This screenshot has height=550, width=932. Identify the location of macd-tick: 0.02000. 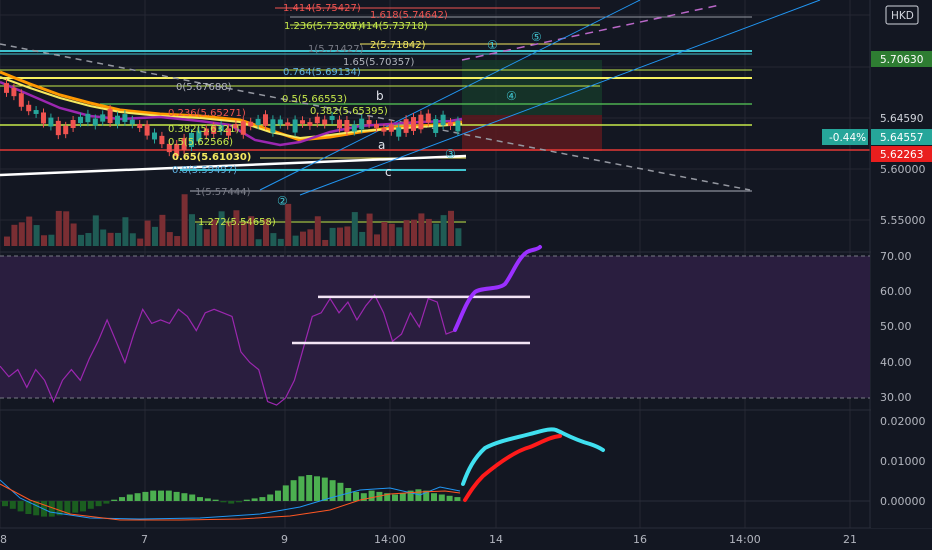
(903, 421).